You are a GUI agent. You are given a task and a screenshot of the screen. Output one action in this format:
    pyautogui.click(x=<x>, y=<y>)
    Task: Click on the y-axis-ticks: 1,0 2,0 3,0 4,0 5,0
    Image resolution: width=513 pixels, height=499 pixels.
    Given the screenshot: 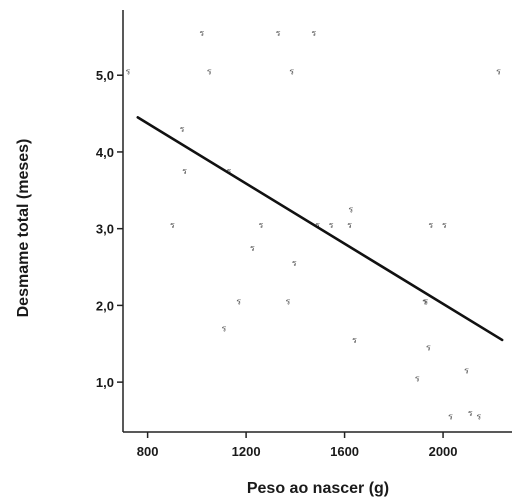 What is the action you would take?
    pyautogui.click(x=109, y=229)
    